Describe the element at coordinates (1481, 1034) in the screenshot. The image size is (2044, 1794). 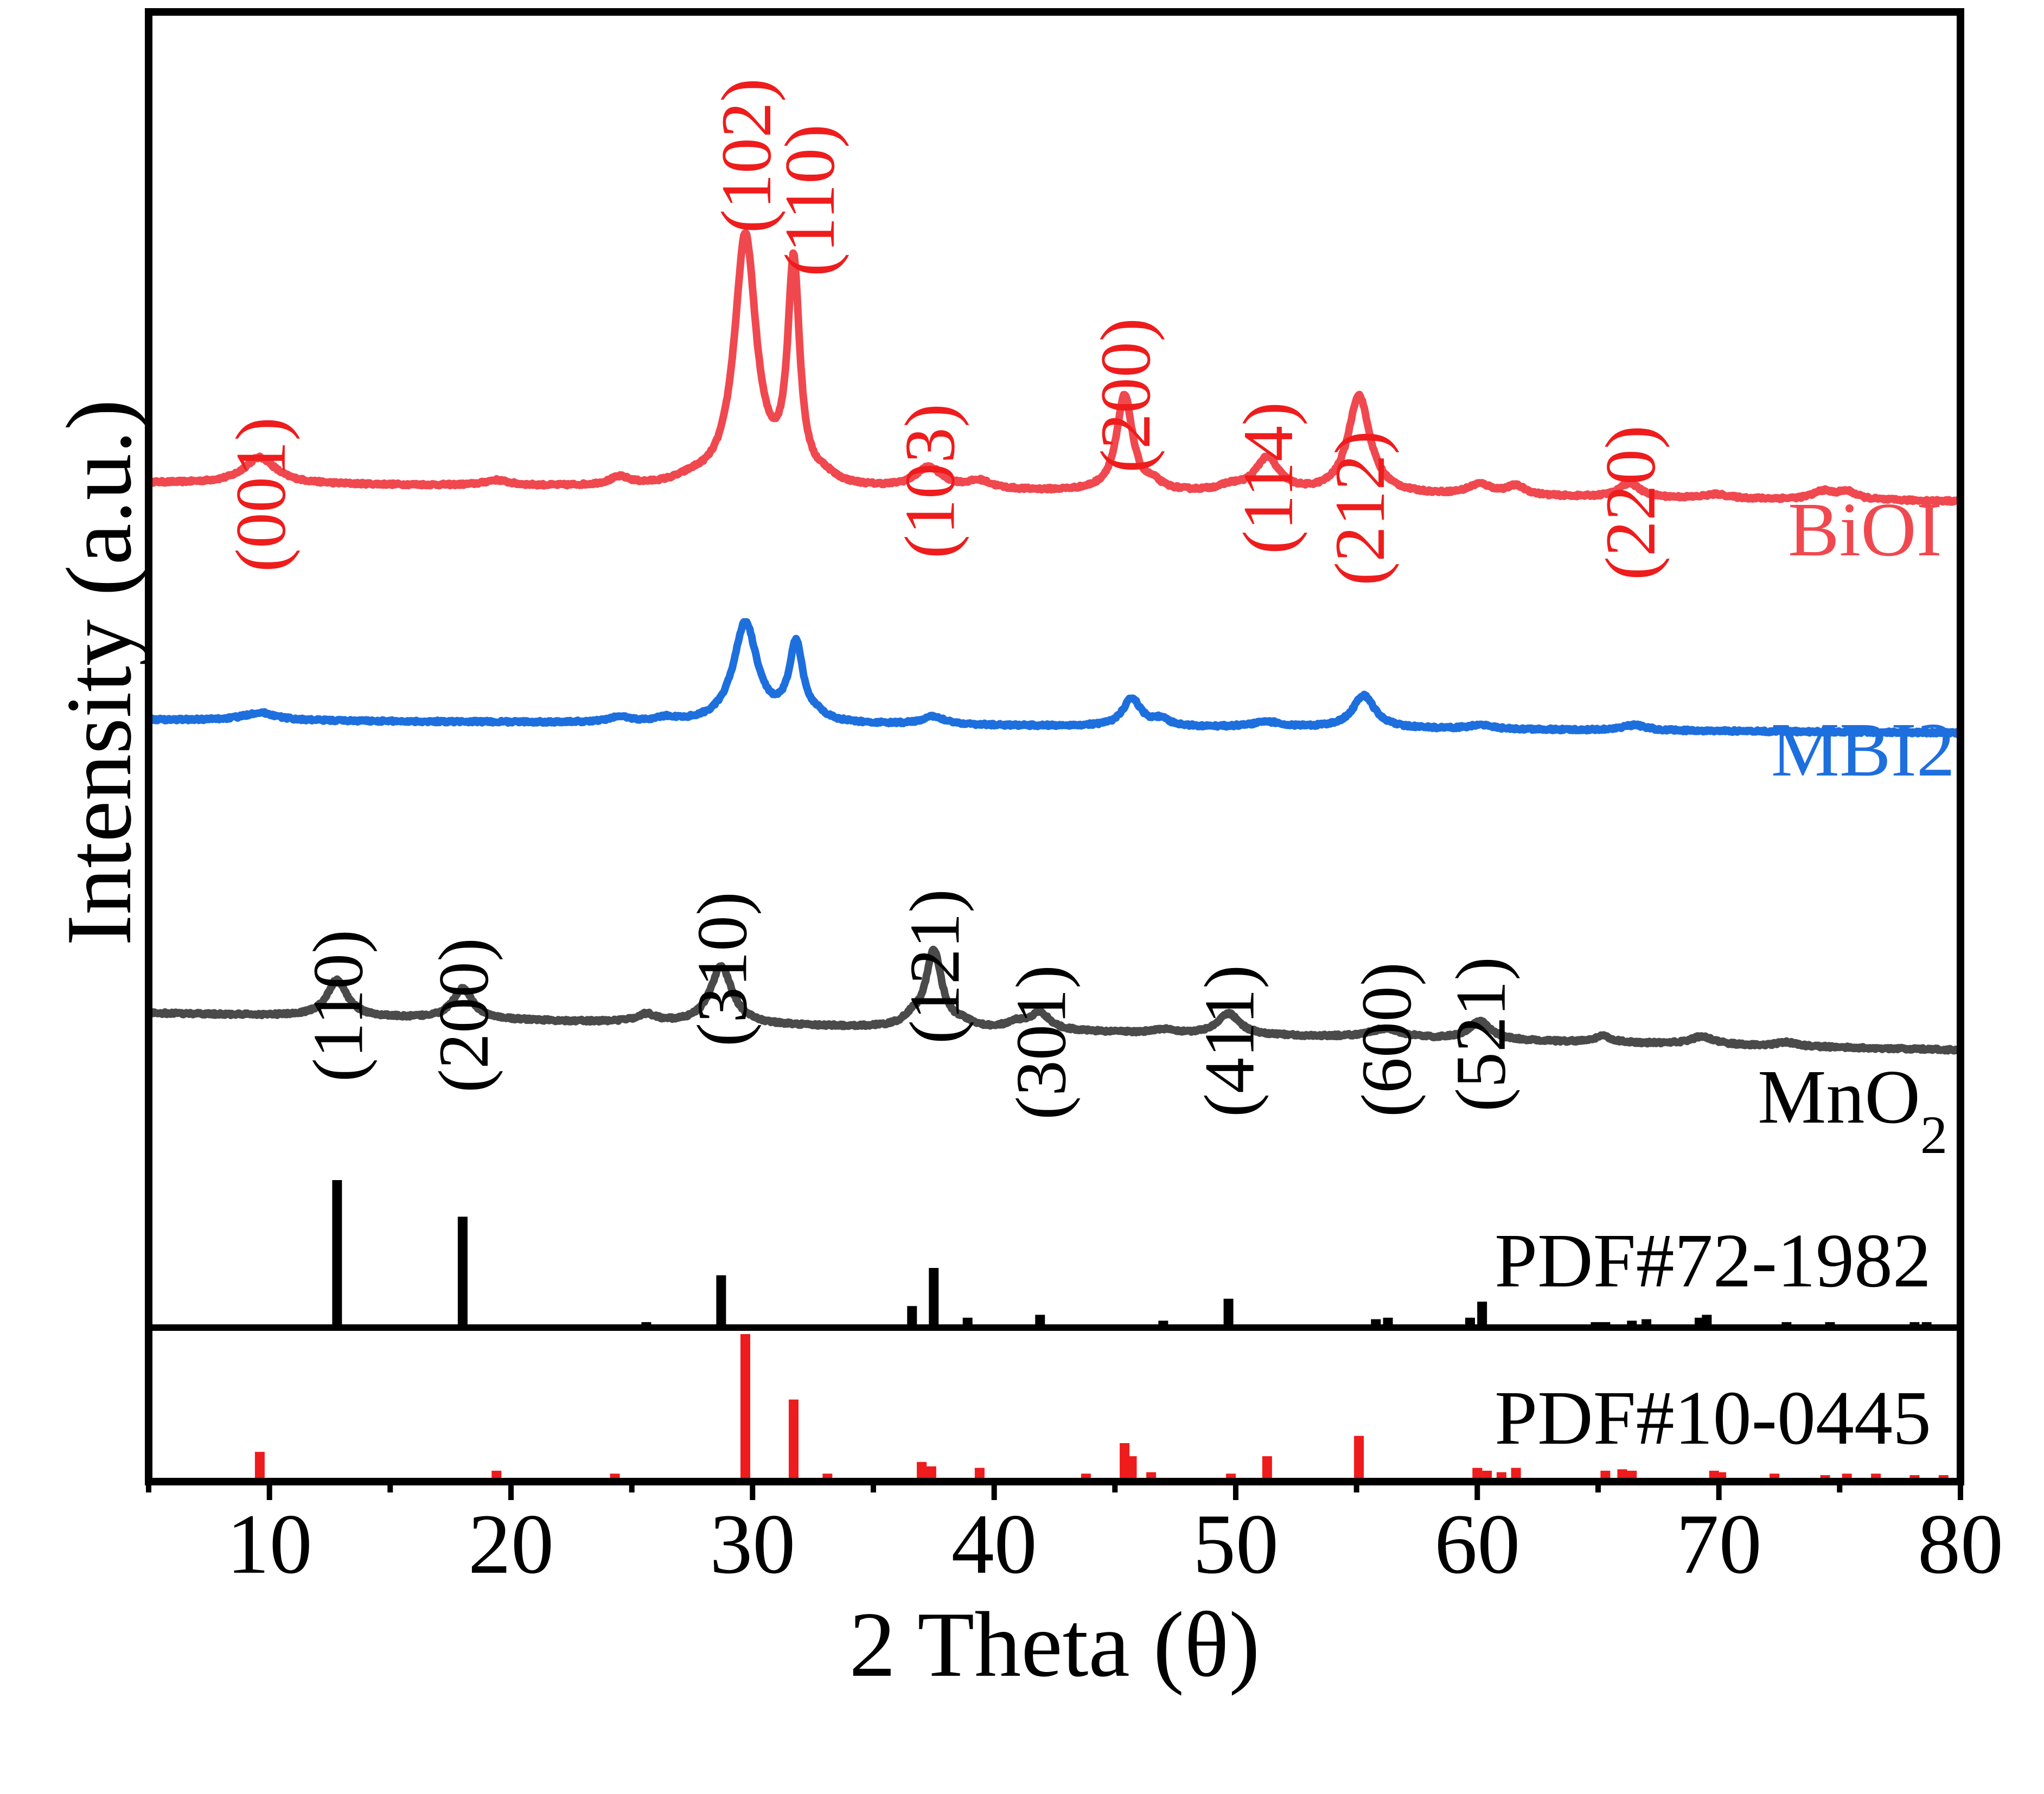
I see `hkl-label-mno2-7: (521)` at that location.